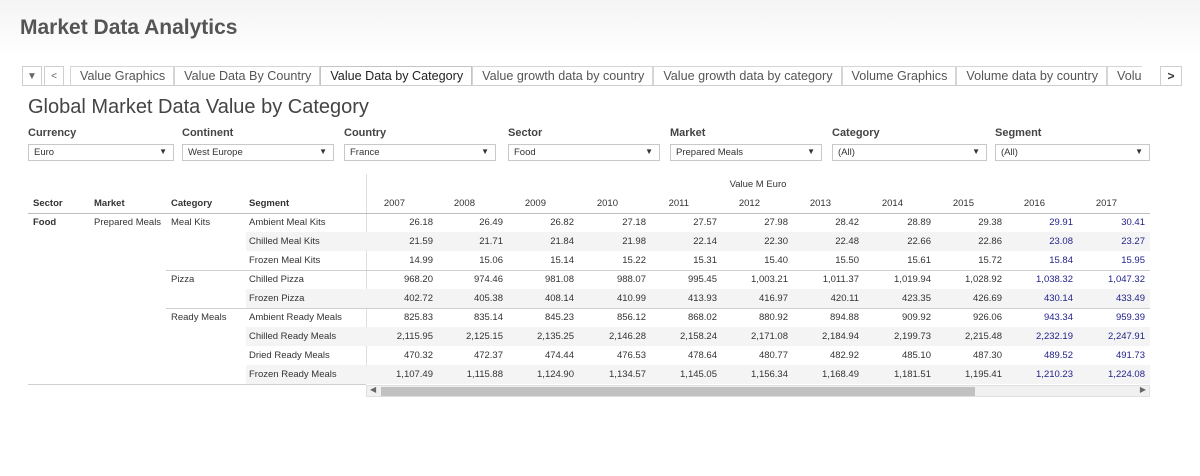  I want to click on filter-dropdown: France ▼, so click(420, 152).